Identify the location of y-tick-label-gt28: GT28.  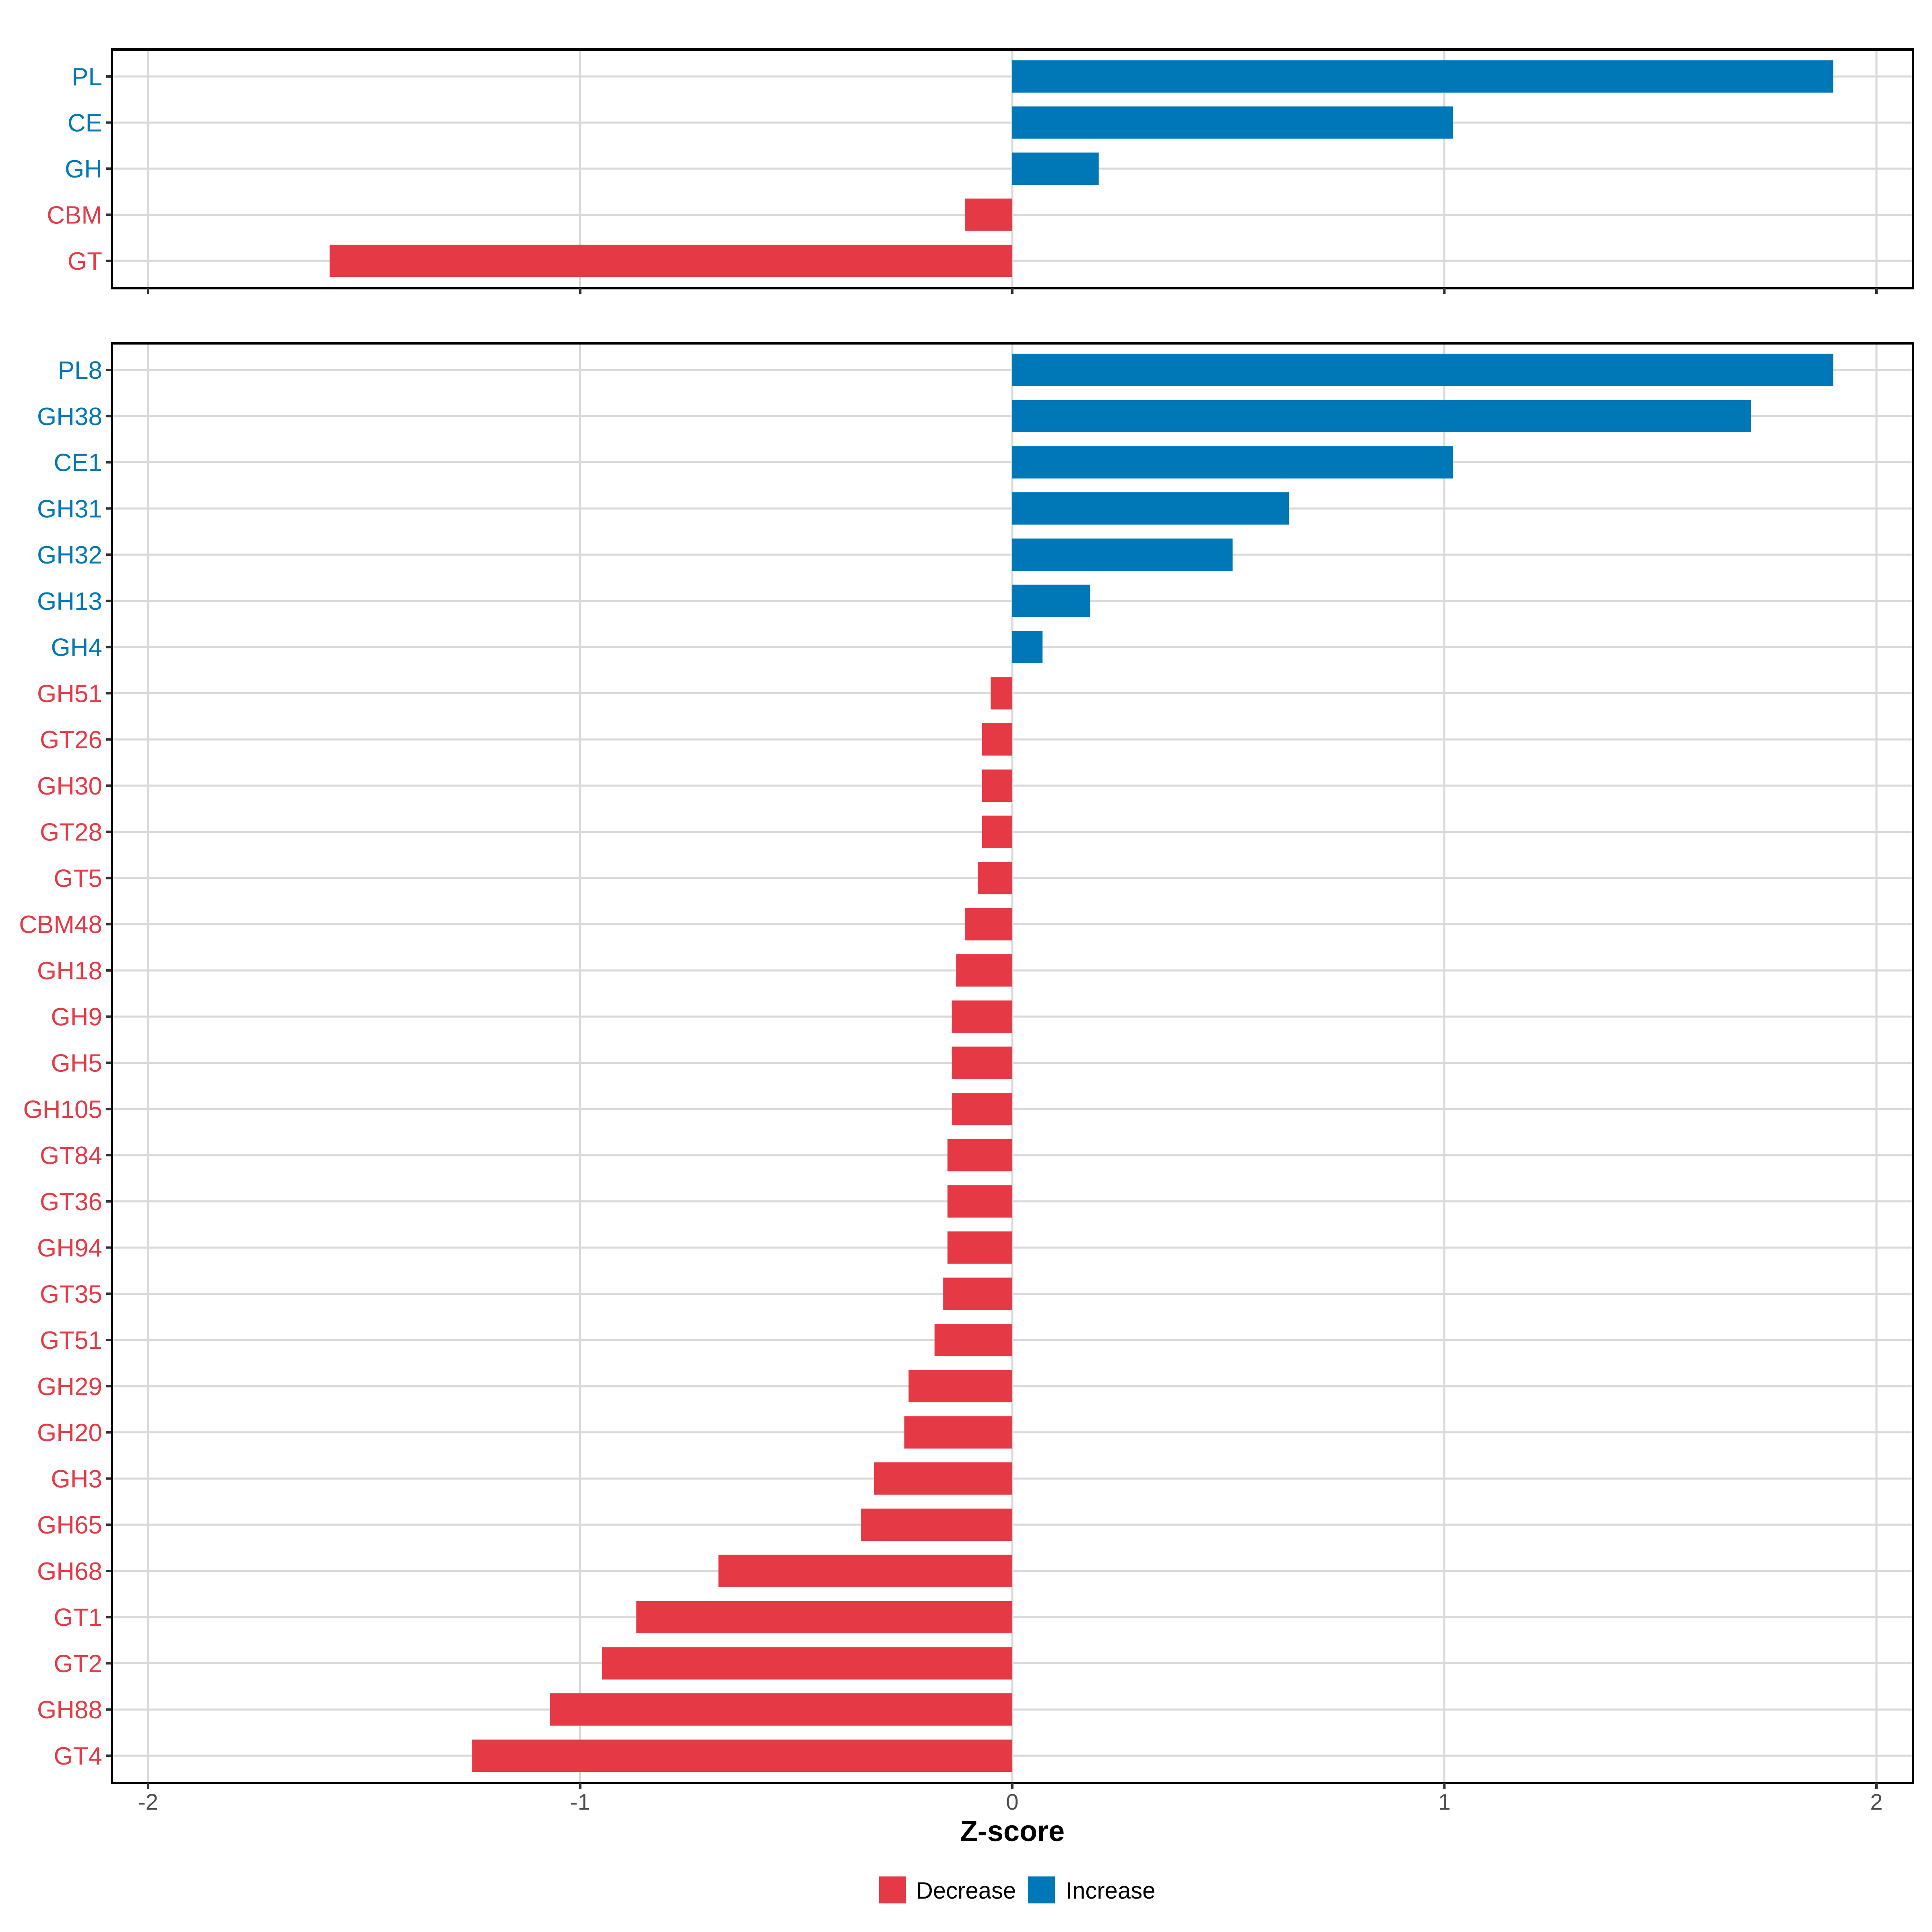
(71, 832).